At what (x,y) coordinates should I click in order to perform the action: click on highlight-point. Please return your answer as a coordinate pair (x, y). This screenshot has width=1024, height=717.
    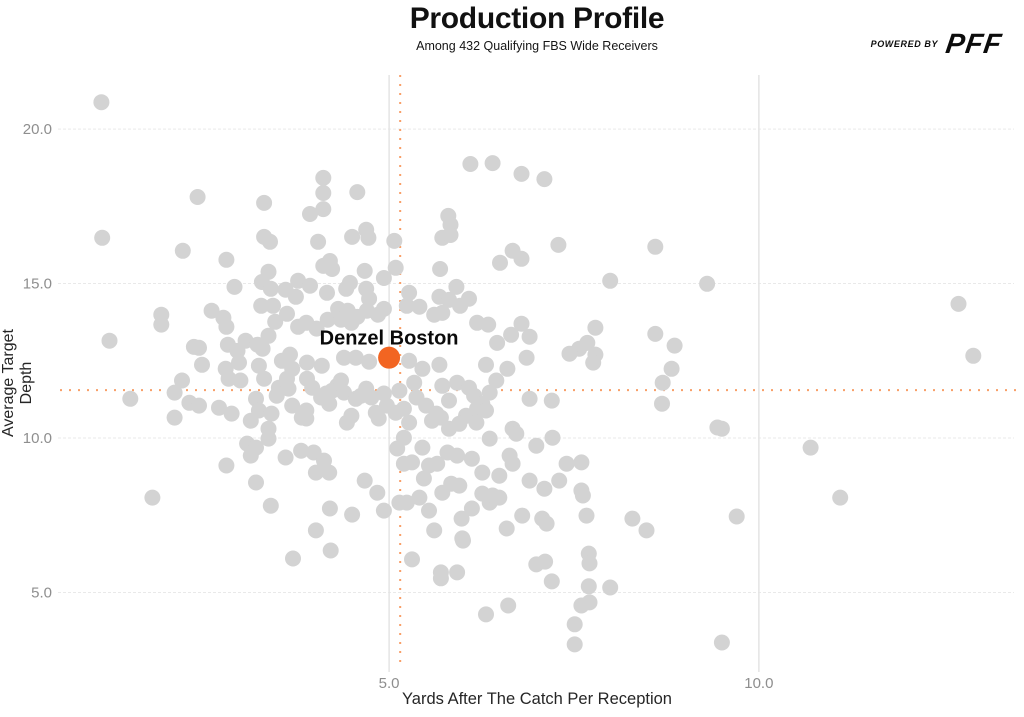
    Looking at the image, I should click on (389, 357).